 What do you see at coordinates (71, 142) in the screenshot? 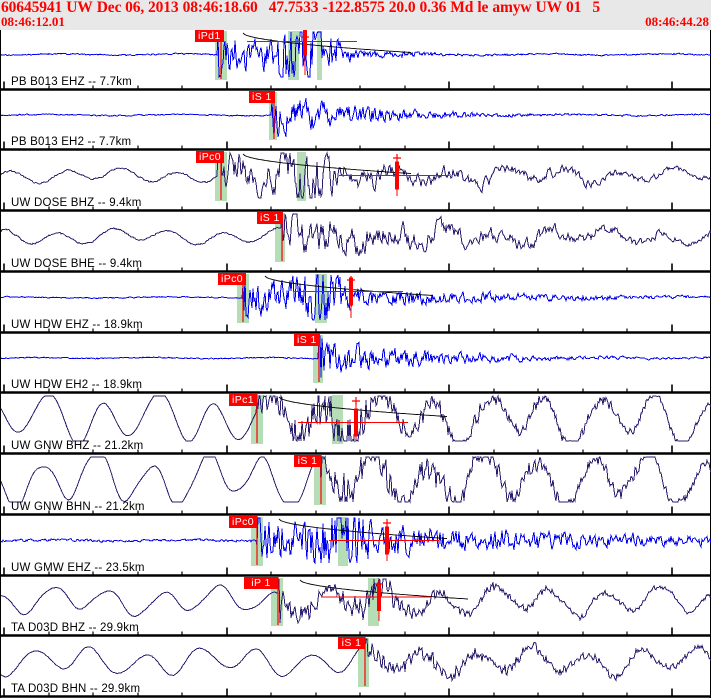
I see `channel-label: PB B013 EH2 -- 7.7km` at bounding box center [71, 142].